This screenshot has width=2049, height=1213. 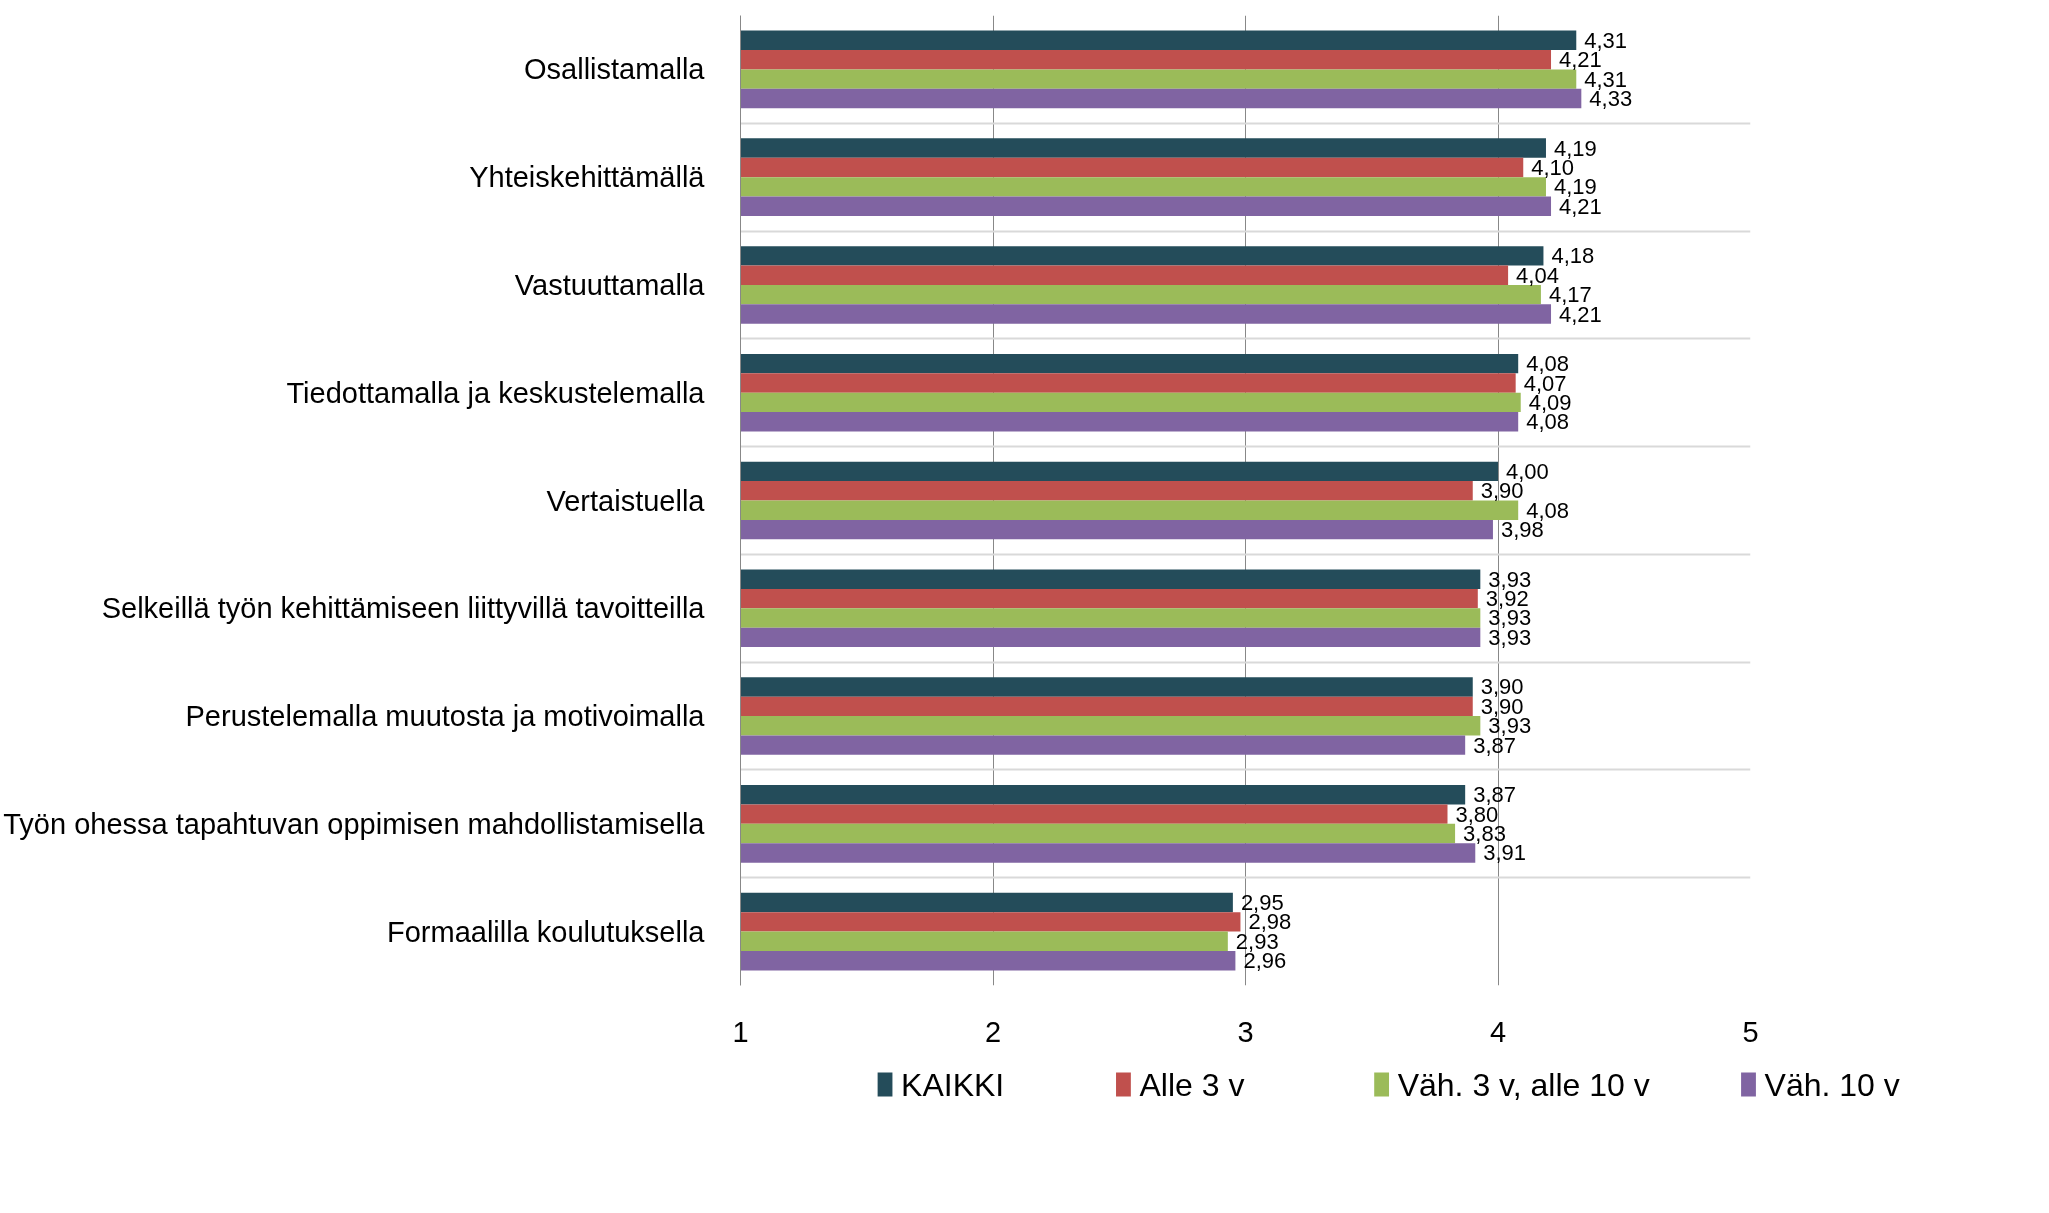 I want to click on legend-label: Väh. 10 v, so click(x=1832, y=1084).